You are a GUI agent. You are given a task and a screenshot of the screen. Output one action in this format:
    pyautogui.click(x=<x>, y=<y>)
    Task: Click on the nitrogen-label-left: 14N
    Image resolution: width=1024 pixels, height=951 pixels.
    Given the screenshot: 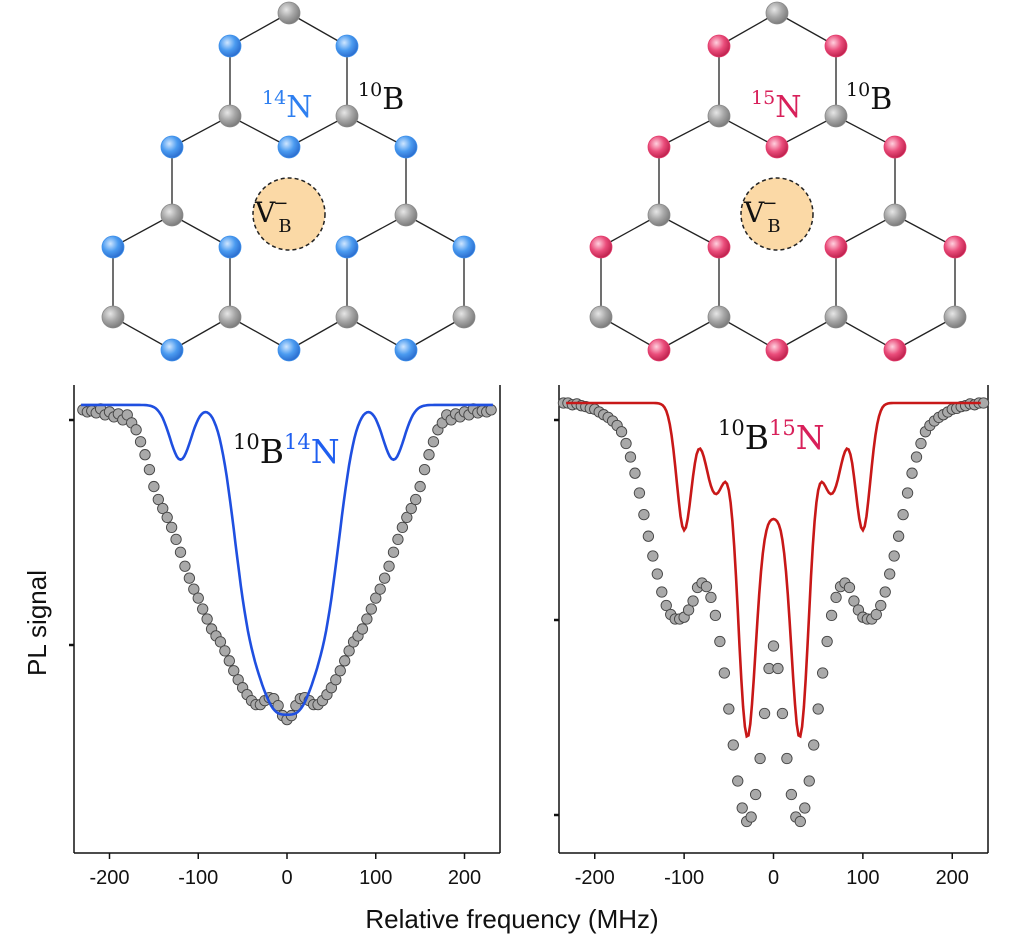 What is the action you would take?
    pyautogui.click(x=287, y=106)
    